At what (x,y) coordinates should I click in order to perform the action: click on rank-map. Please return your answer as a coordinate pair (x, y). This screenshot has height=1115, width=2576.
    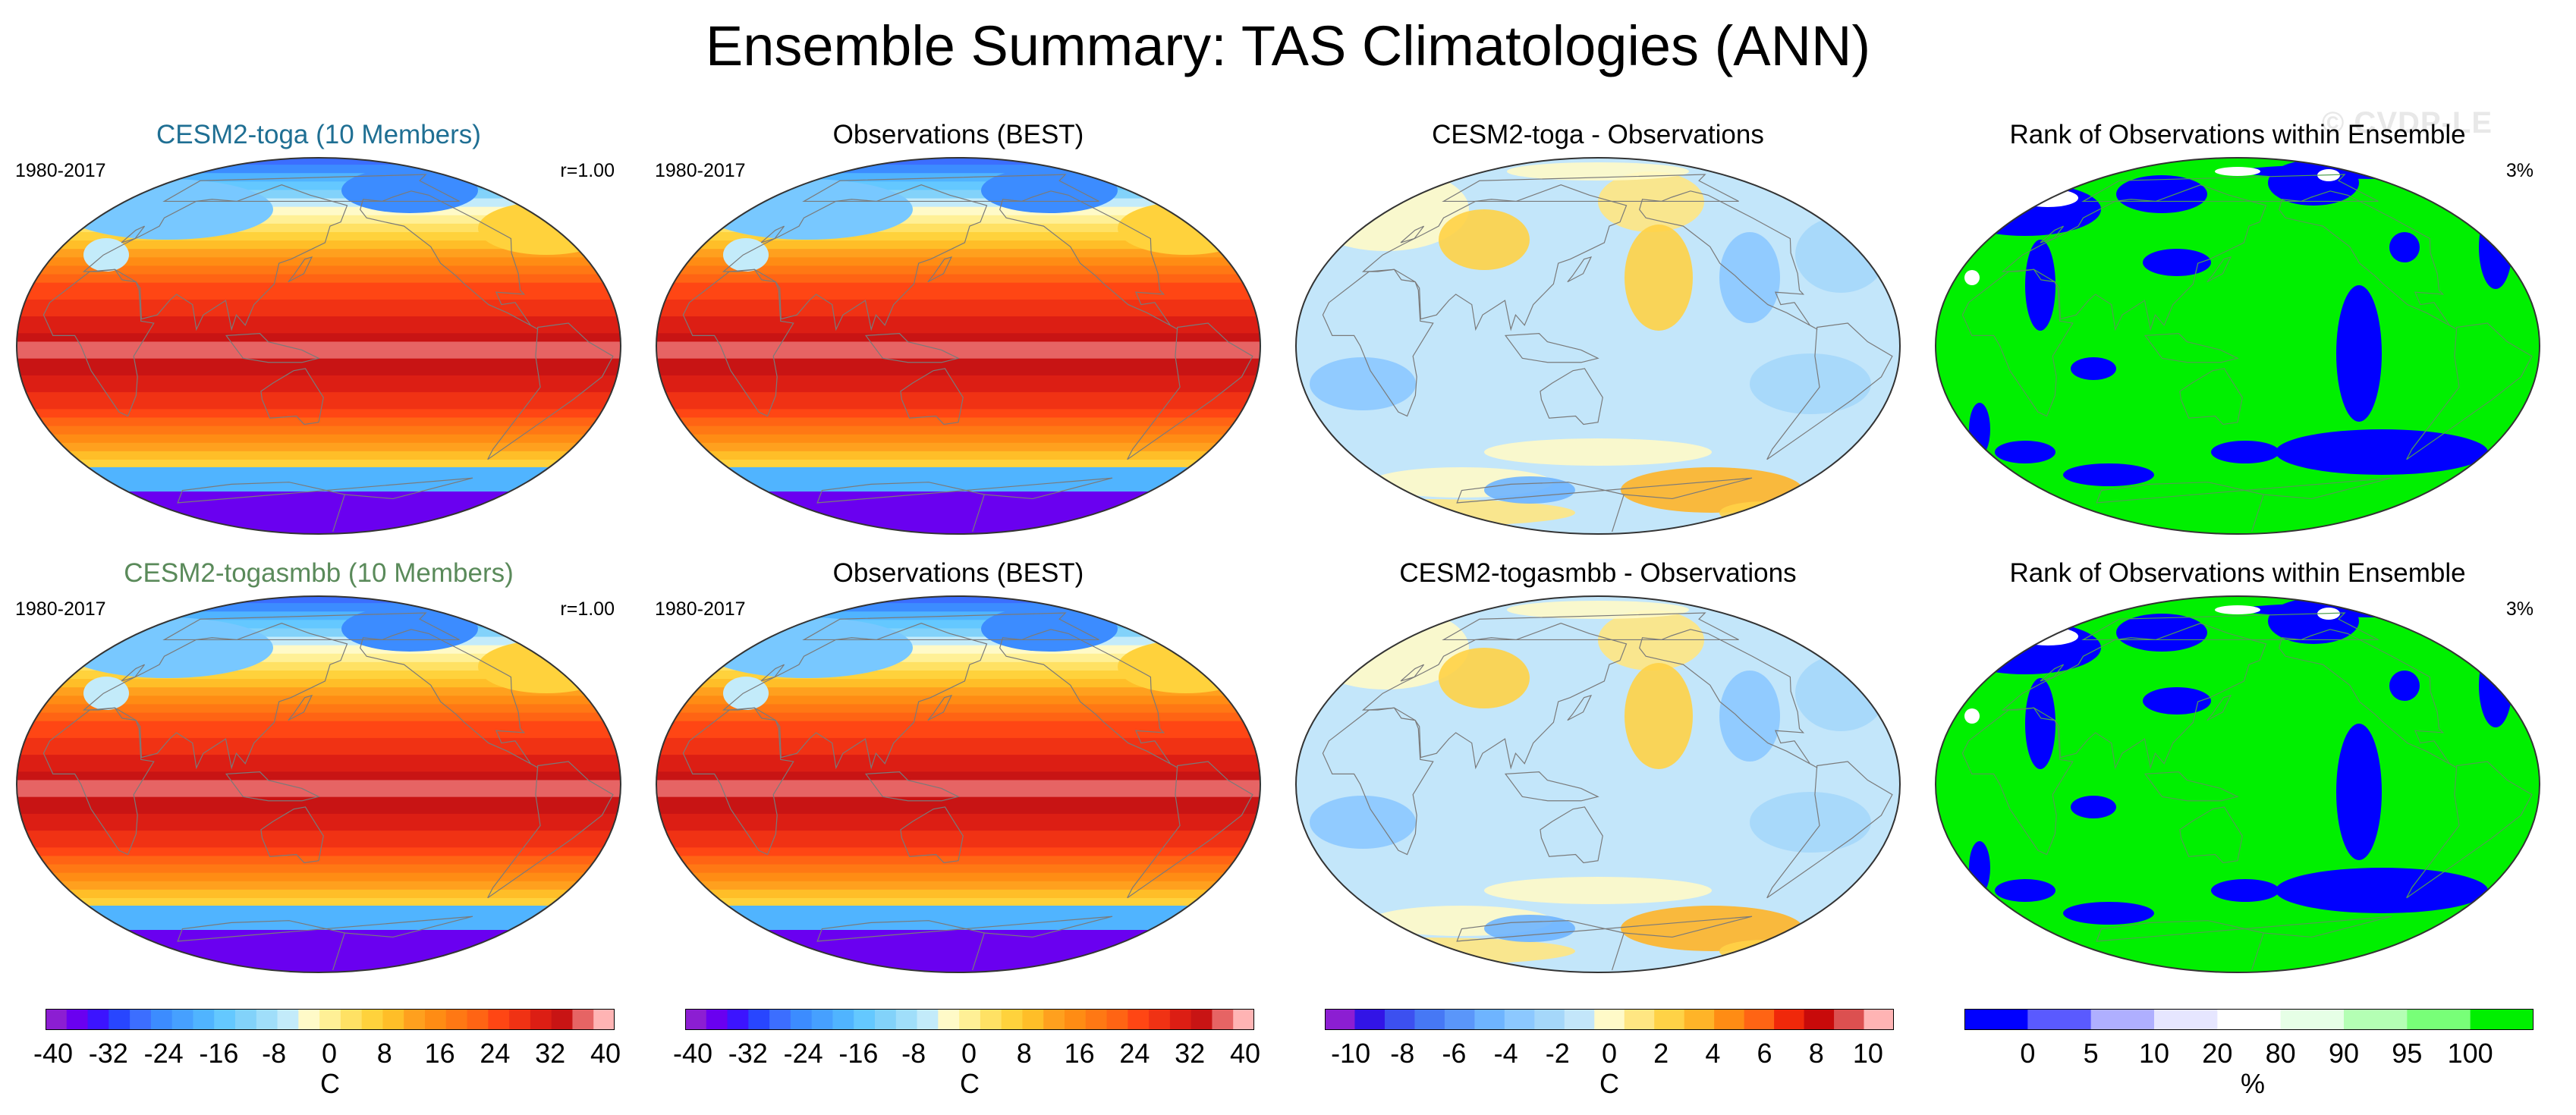
    Looking at the image, I should click on (2237, 346).